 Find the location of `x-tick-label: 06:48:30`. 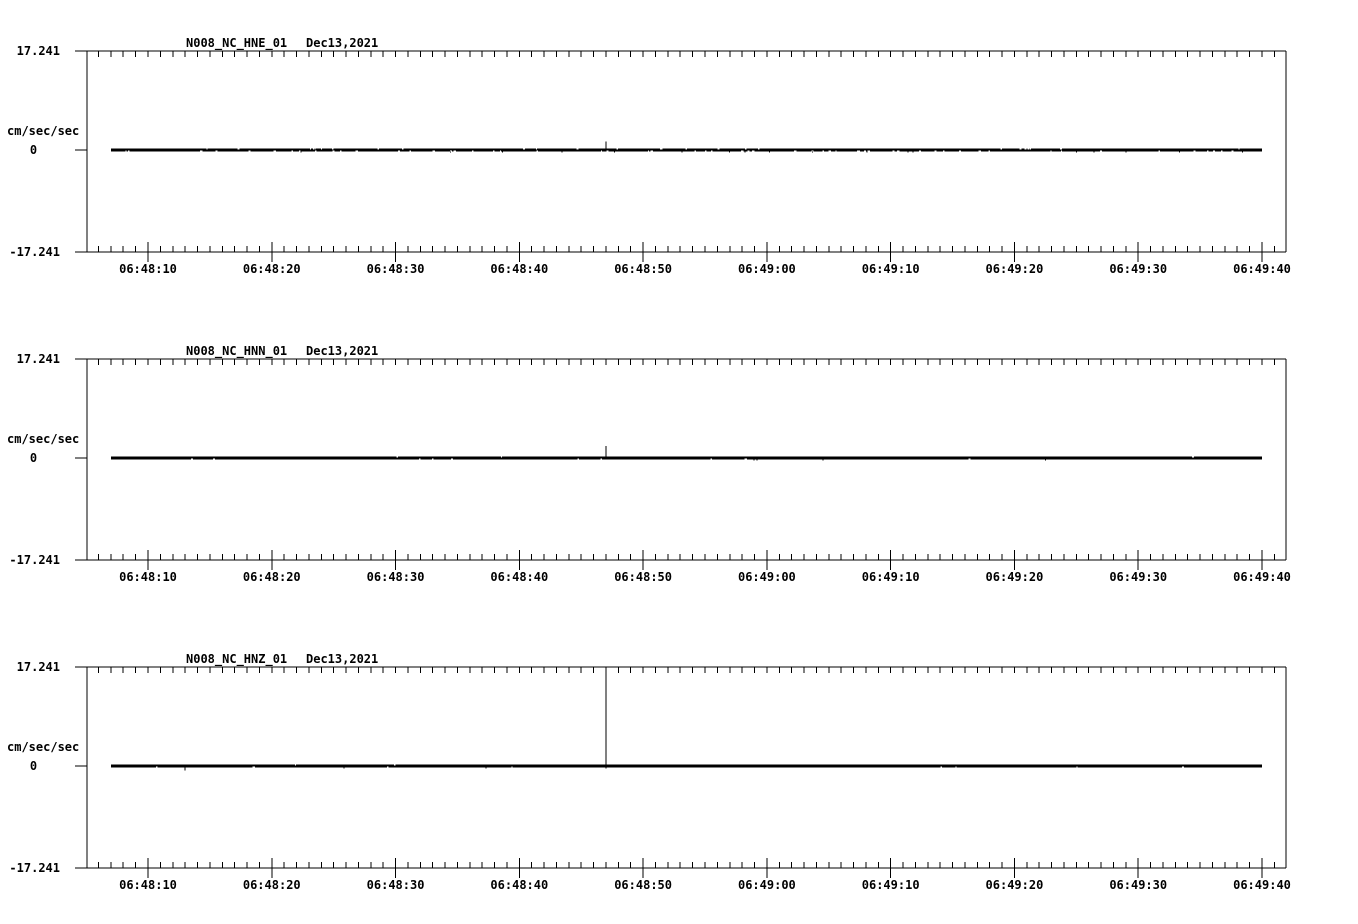

x-tick-label: 06:48:30 is located at coordinates (395, 885).